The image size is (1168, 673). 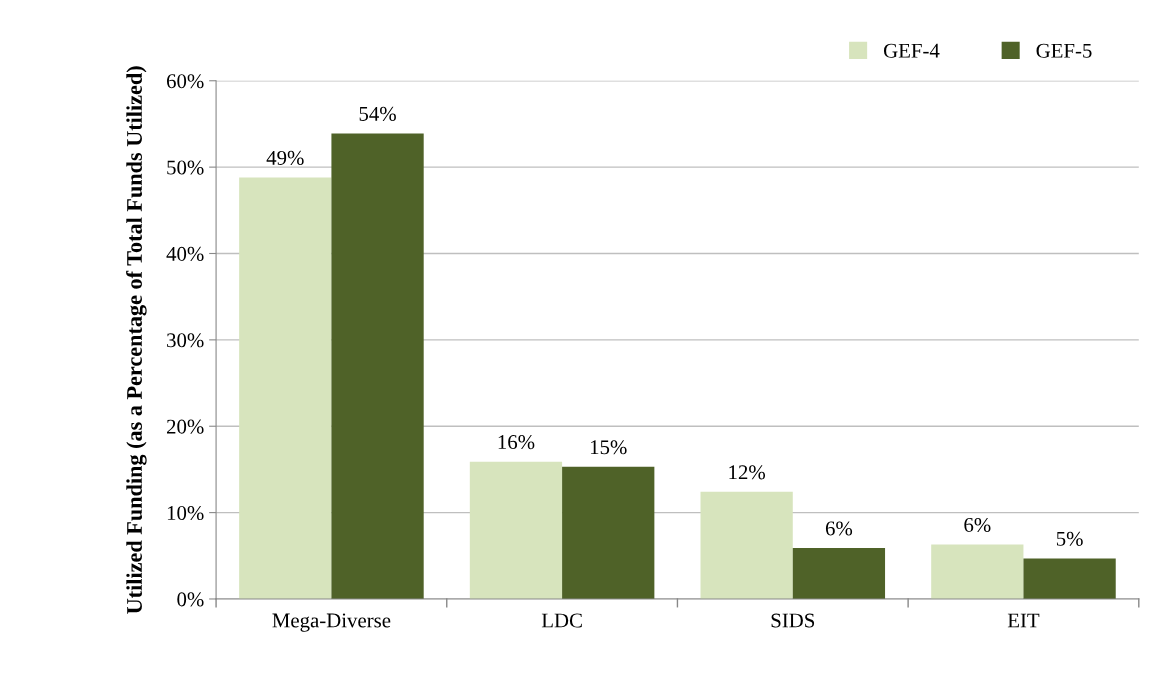 I want to click on data-label: 12%, so click(x=747, y=472).